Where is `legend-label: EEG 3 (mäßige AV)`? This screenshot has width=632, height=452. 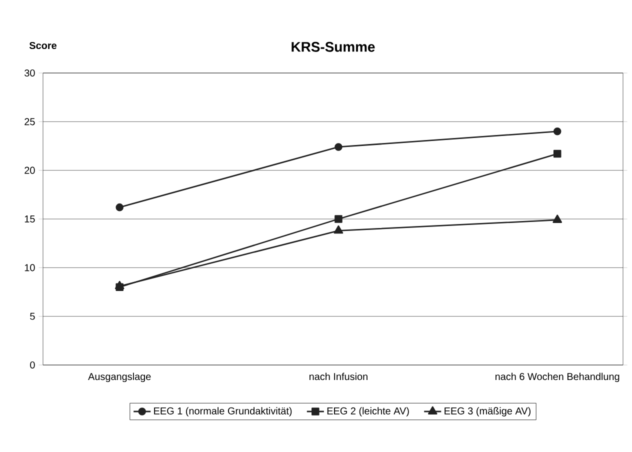
legend-label: EEG 3 (mäßige AV) is located at coordinates (487, 411).